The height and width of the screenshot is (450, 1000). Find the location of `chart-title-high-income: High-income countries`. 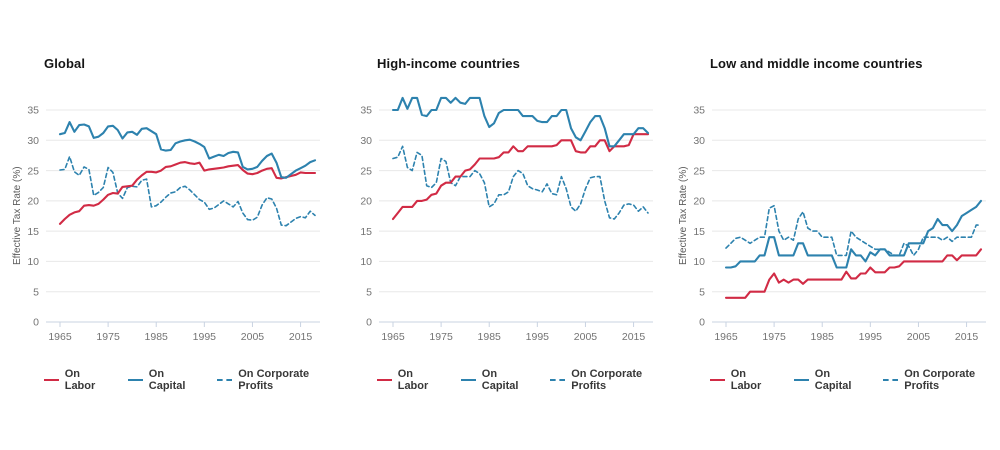

chart-title-high-income: High-income countries is located at coordinates (448, 63).